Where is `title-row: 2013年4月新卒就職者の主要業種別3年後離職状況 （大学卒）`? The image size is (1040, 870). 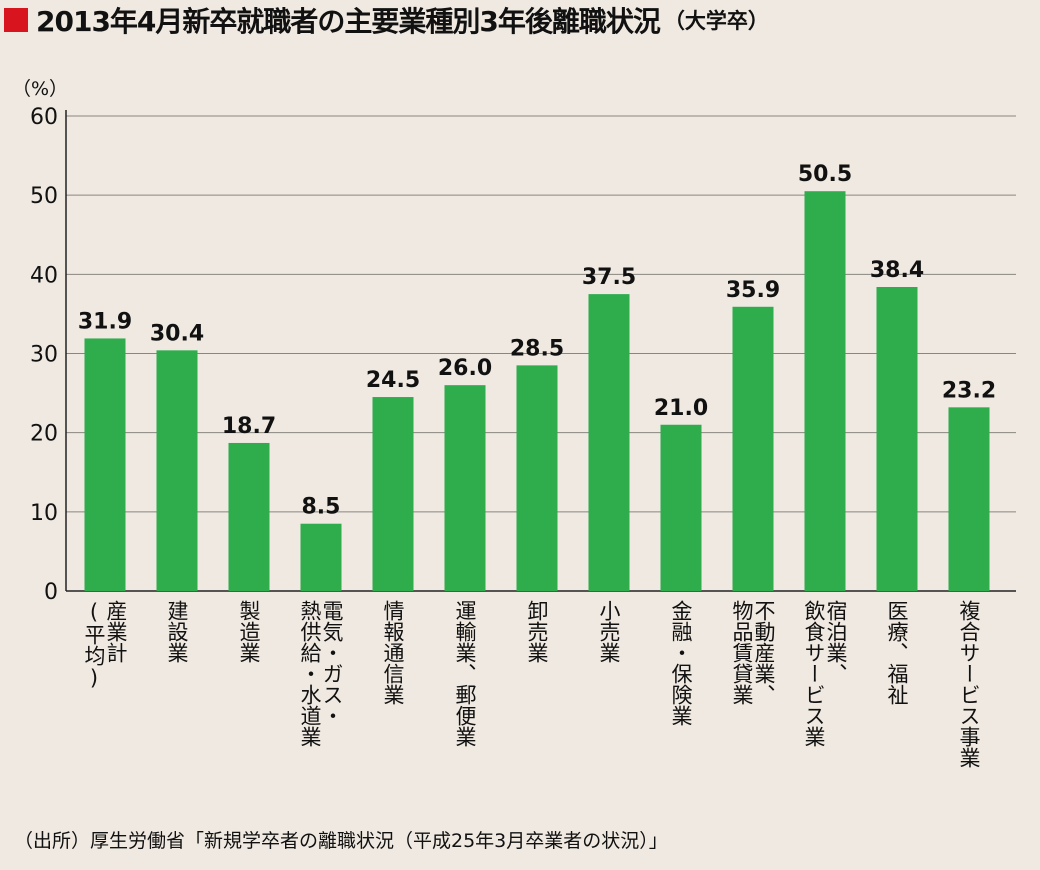 title-row: 2013年4月新卒就職者の主要業種別3年後離職状況 （大学卒） is located at coordinates (386, 20).